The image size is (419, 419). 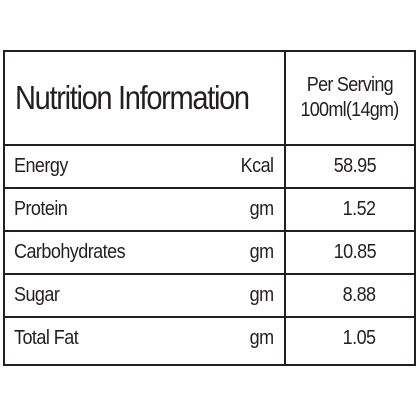 I want to click on table-row: Sugar gm 8.88, so click(x=209, y=296).